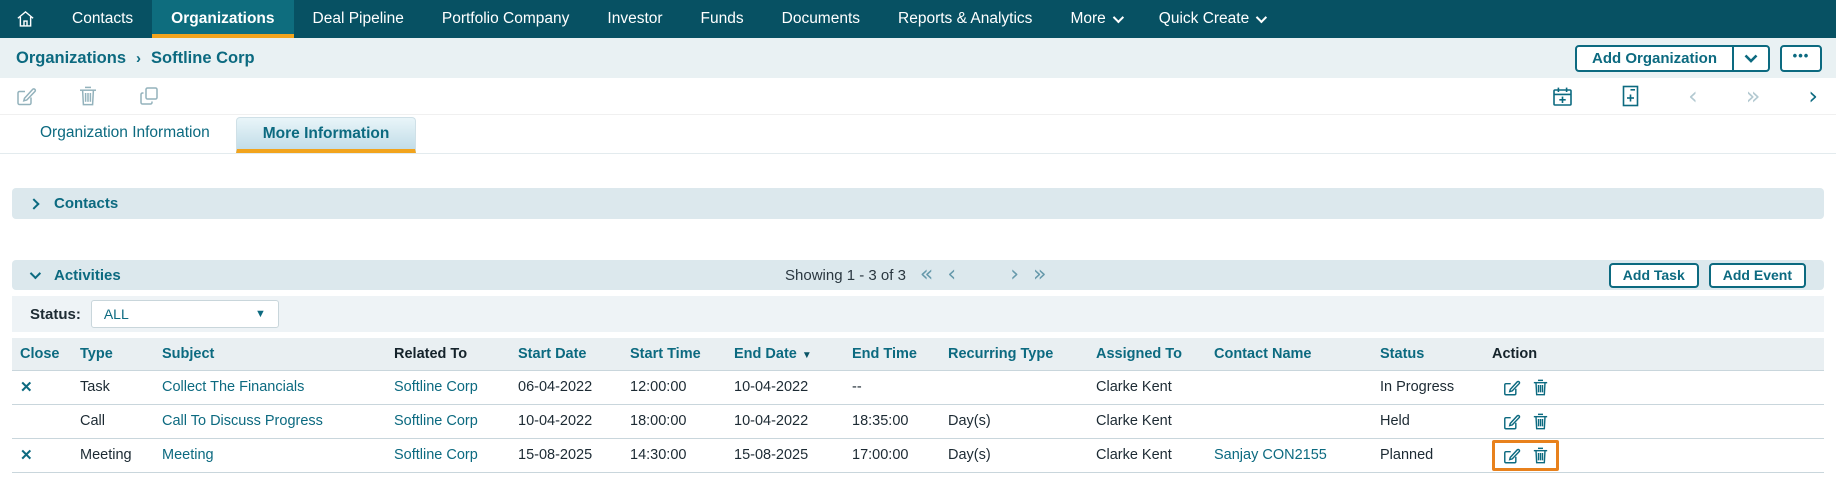  I want to click on cell-start-date: 06-04-2022, so click(555, 387).